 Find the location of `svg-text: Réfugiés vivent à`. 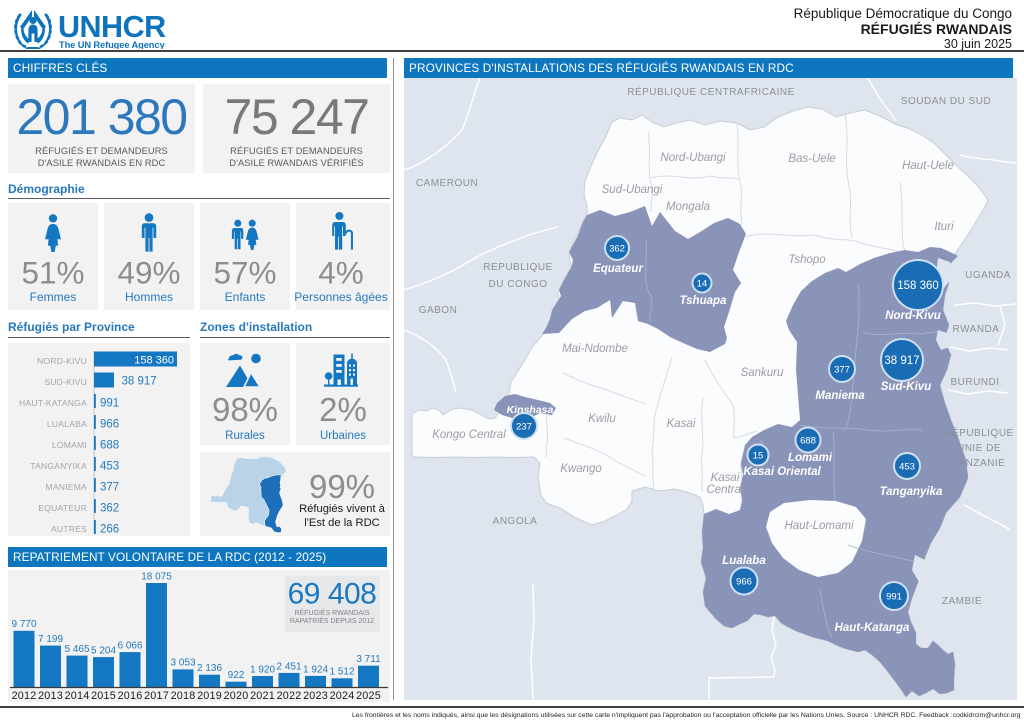

svg-text: Réfugiés vivent à is located at coordinates (342, 509).